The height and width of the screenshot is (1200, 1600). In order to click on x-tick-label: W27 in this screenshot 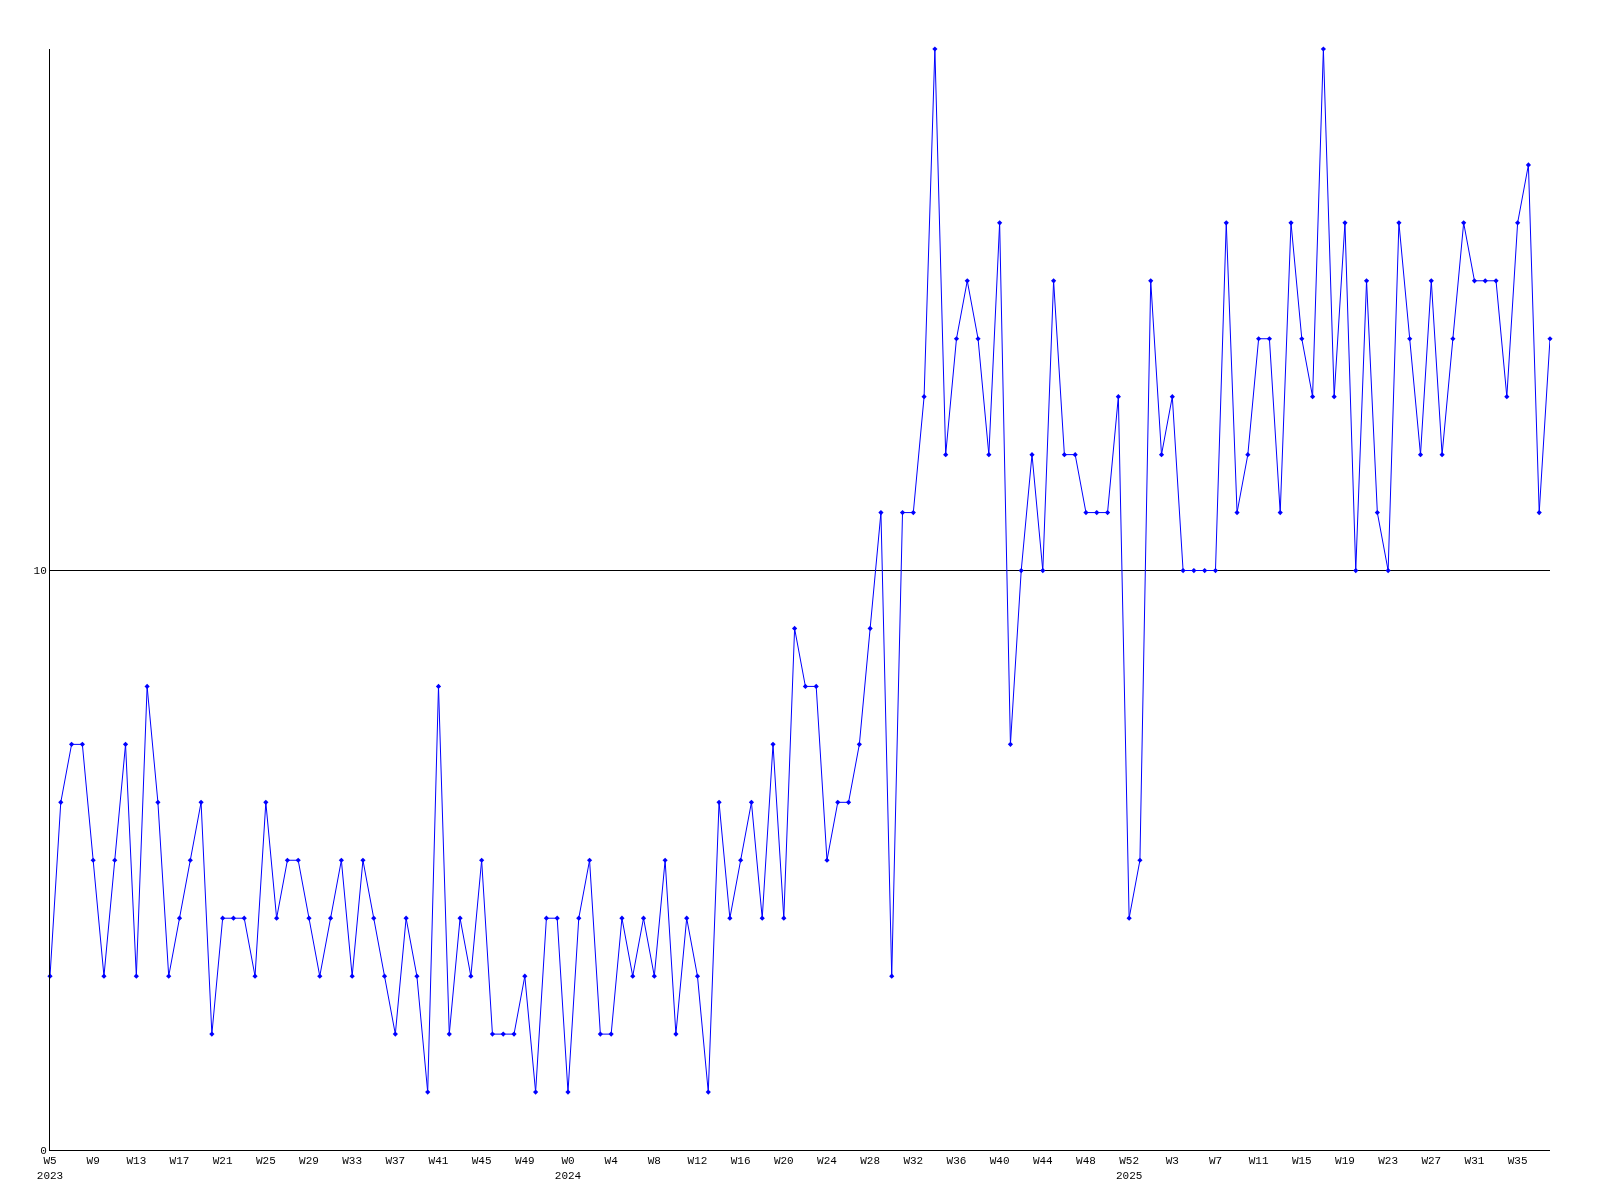, I will do `click(1431, 1161)`.